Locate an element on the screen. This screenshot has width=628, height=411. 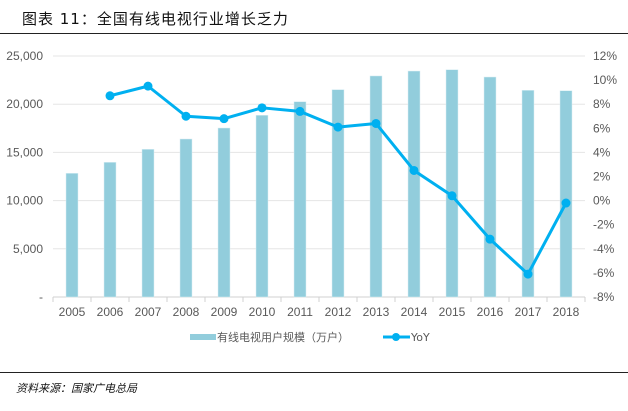
bar-2009 is located at coordinates (224, 212).